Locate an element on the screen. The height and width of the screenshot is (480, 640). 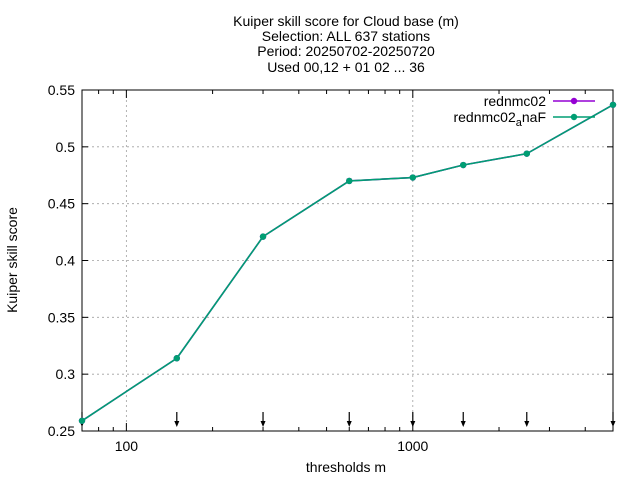
threshold-markers is located at coordinates (347, 419).